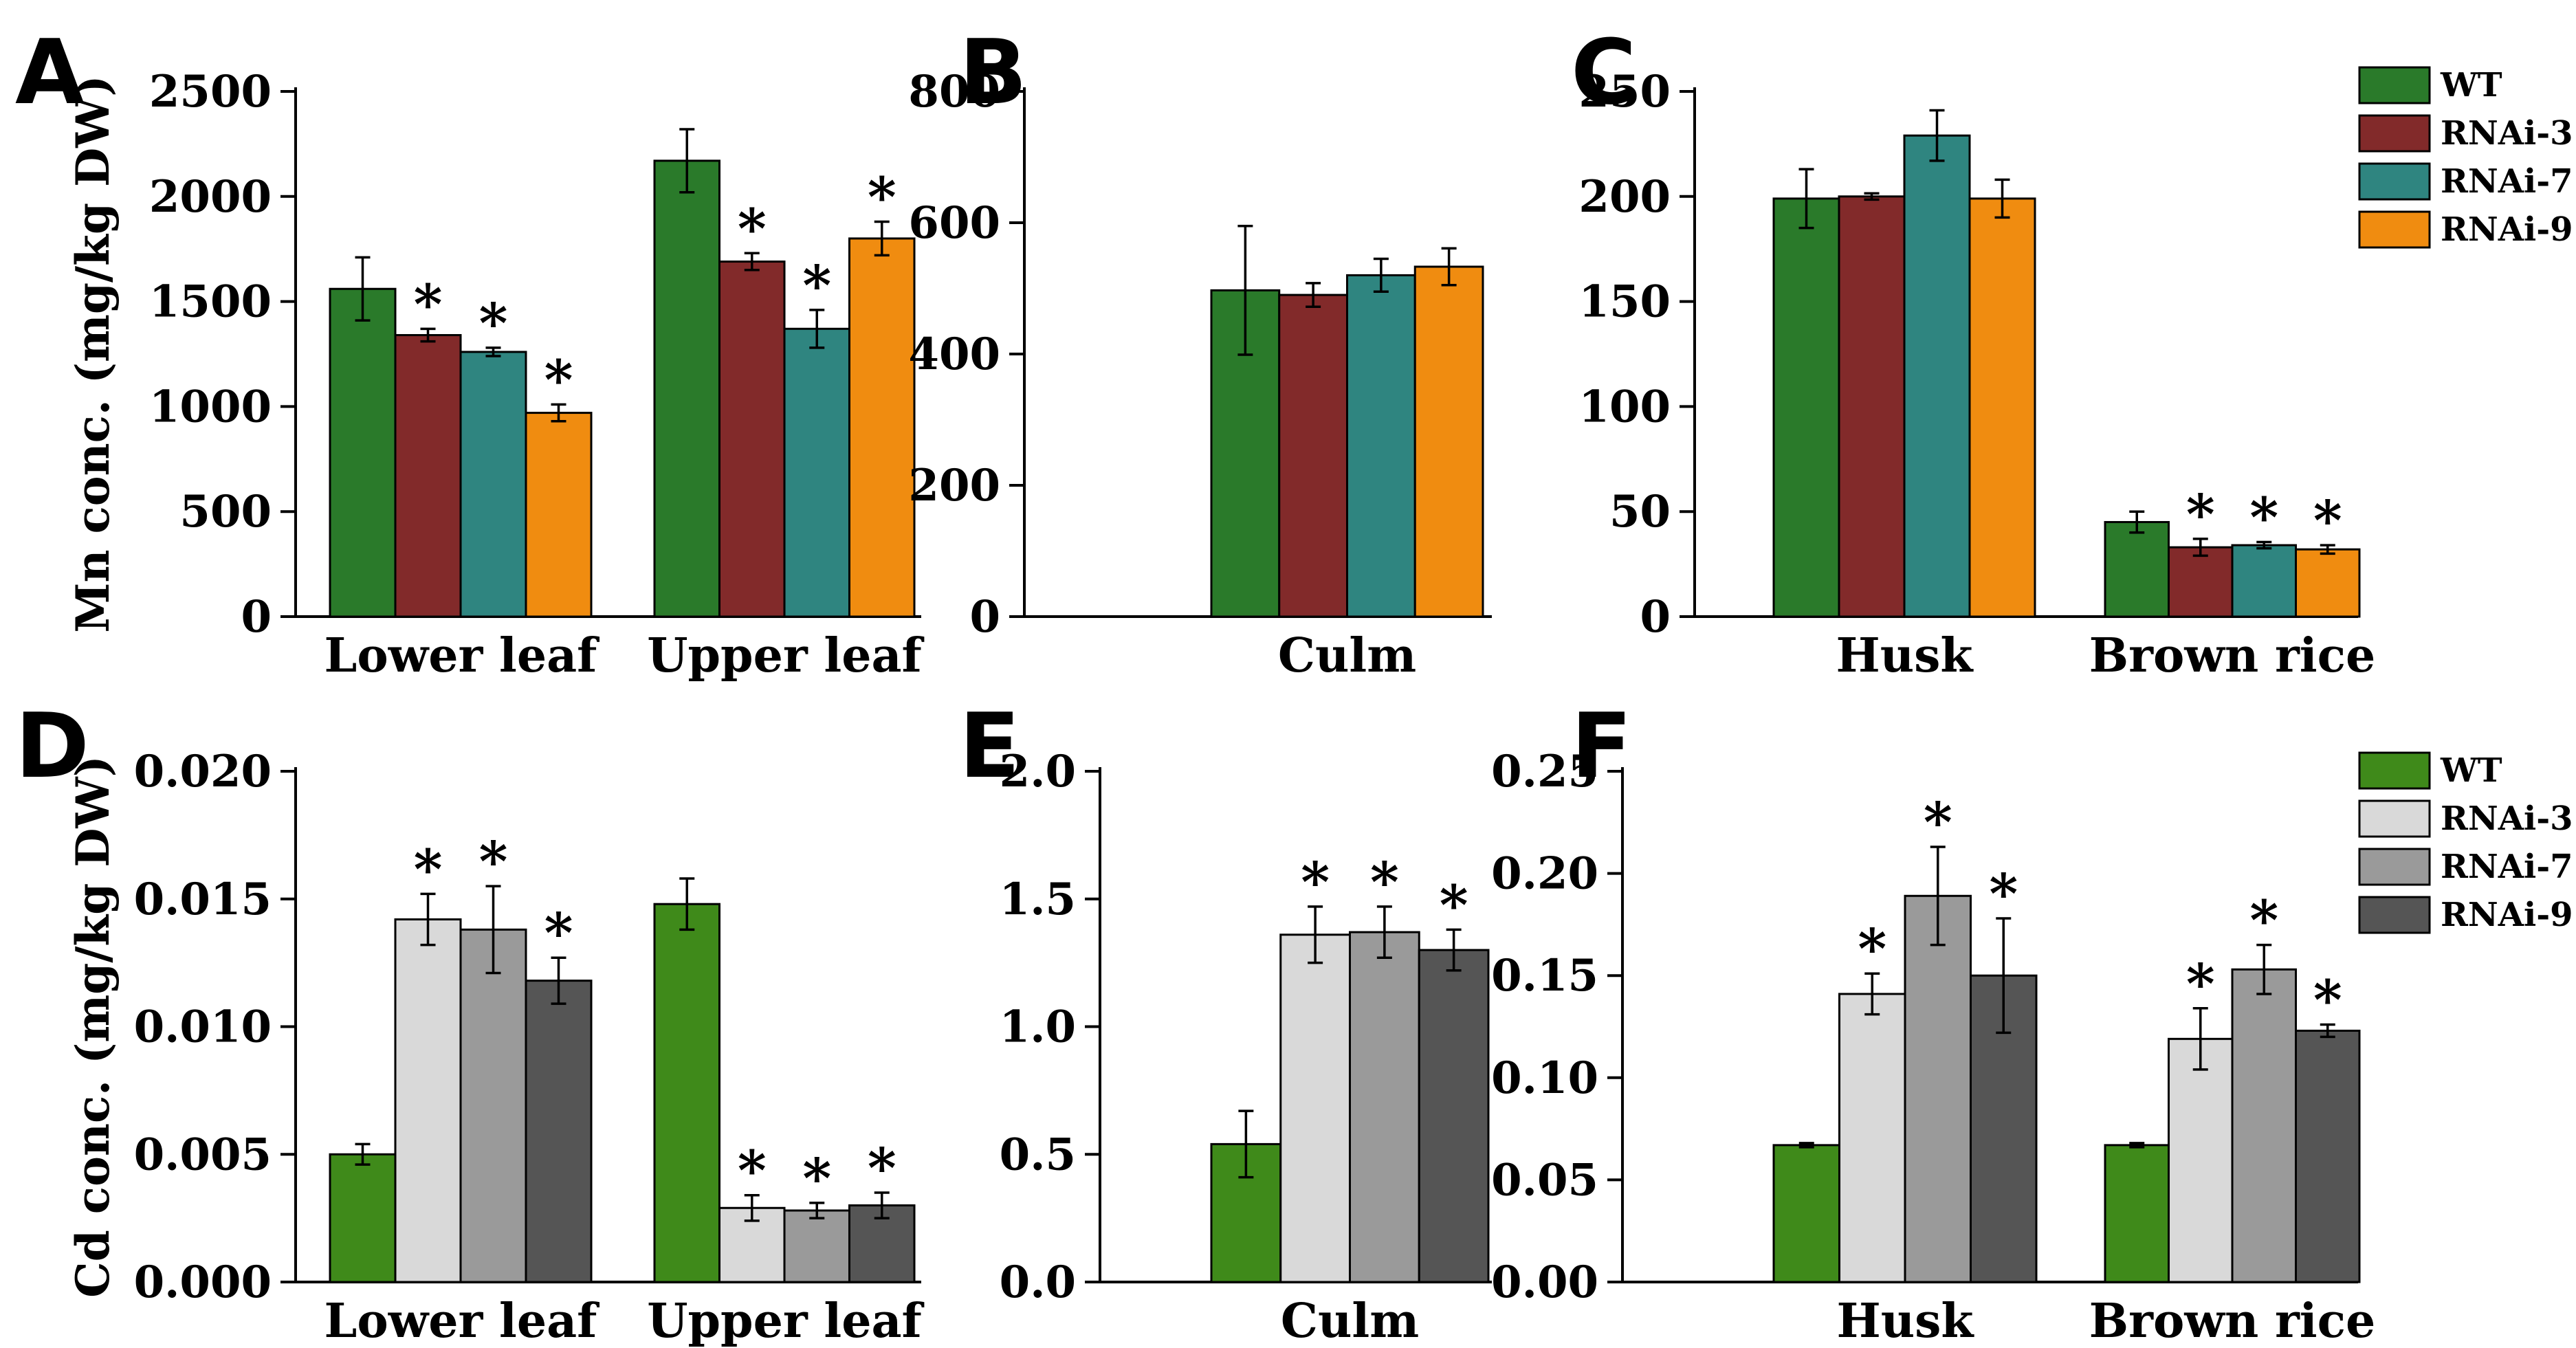 This screenshot has height=1348, width=2576. Describe the element at coordinates (93, 354) in the screenshot. I see `y-axis-label: Mn conc. (mg/kg DW)` at that location.